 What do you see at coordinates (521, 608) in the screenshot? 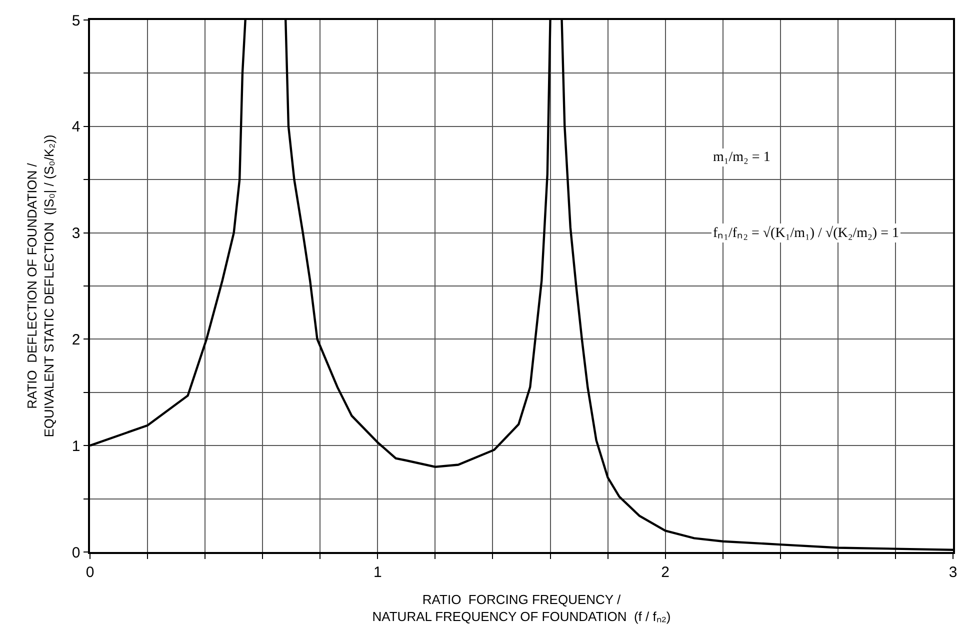
I see `x-axis-title: RATIO FORCING FREQUENCY / NATURAL FREQUENCY OF FOUNDATION (f / fₙ₂)` at bounding box center [521, 608].